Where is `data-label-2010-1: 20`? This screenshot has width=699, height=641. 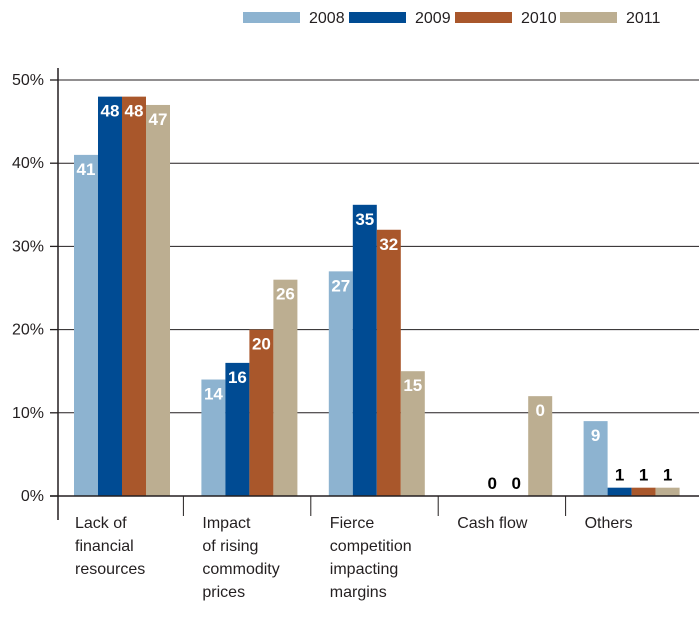
data-label-2010-1: 20 is located at coordinates (261, 344).